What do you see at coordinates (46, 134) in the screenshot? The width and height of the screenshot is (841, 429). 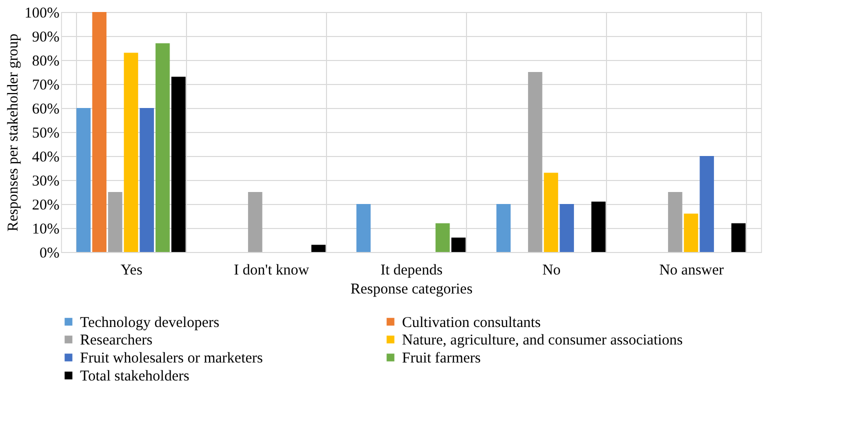 I see `y-tick-label: 50%` at bounding box center [46, 134].